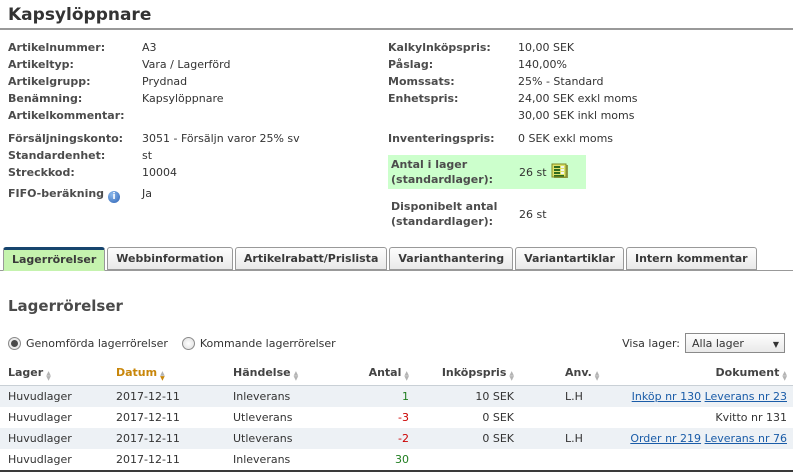 The width and height of the screenshot is (793, 472). What do you see at coordinates (149, 47) in the screenshot?
I see `field-value: A3` at bounding box center [149, 47].